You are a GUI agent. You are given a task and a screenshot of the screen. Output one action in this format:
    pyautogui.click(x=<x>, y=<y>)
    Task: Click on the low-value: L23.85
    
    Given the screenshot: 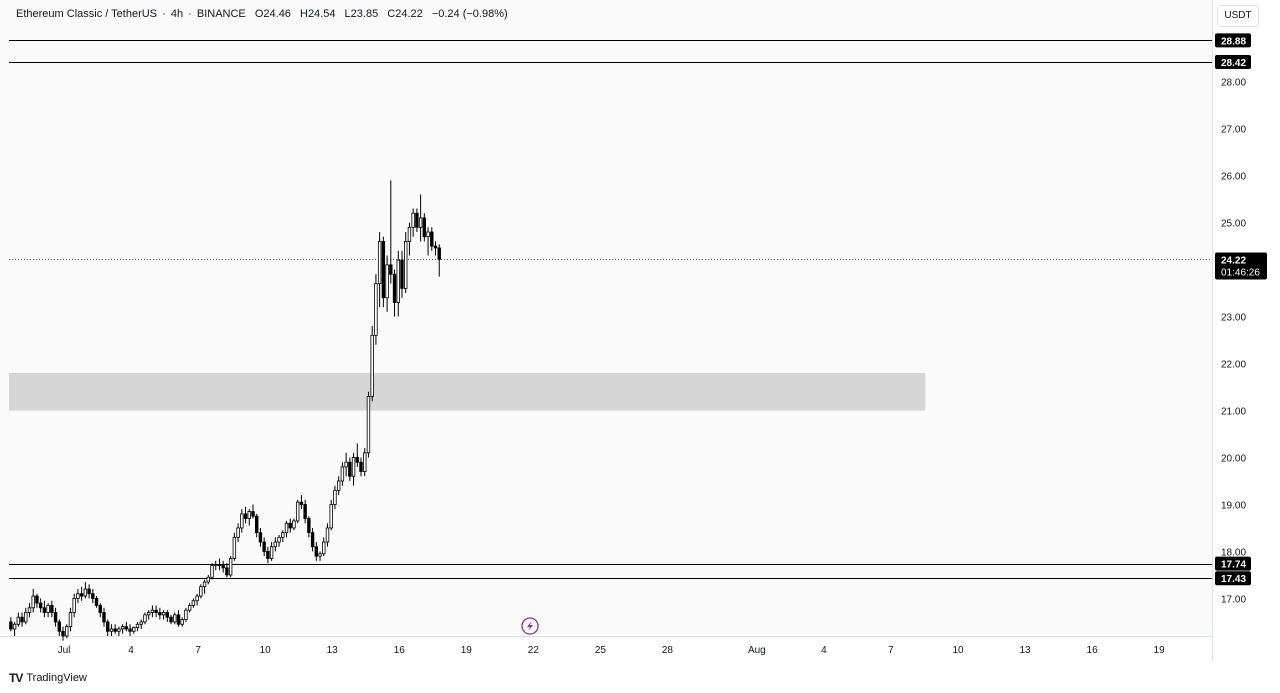 What is the action you would take?
    pyautogui.click(x=361, y=14)
    